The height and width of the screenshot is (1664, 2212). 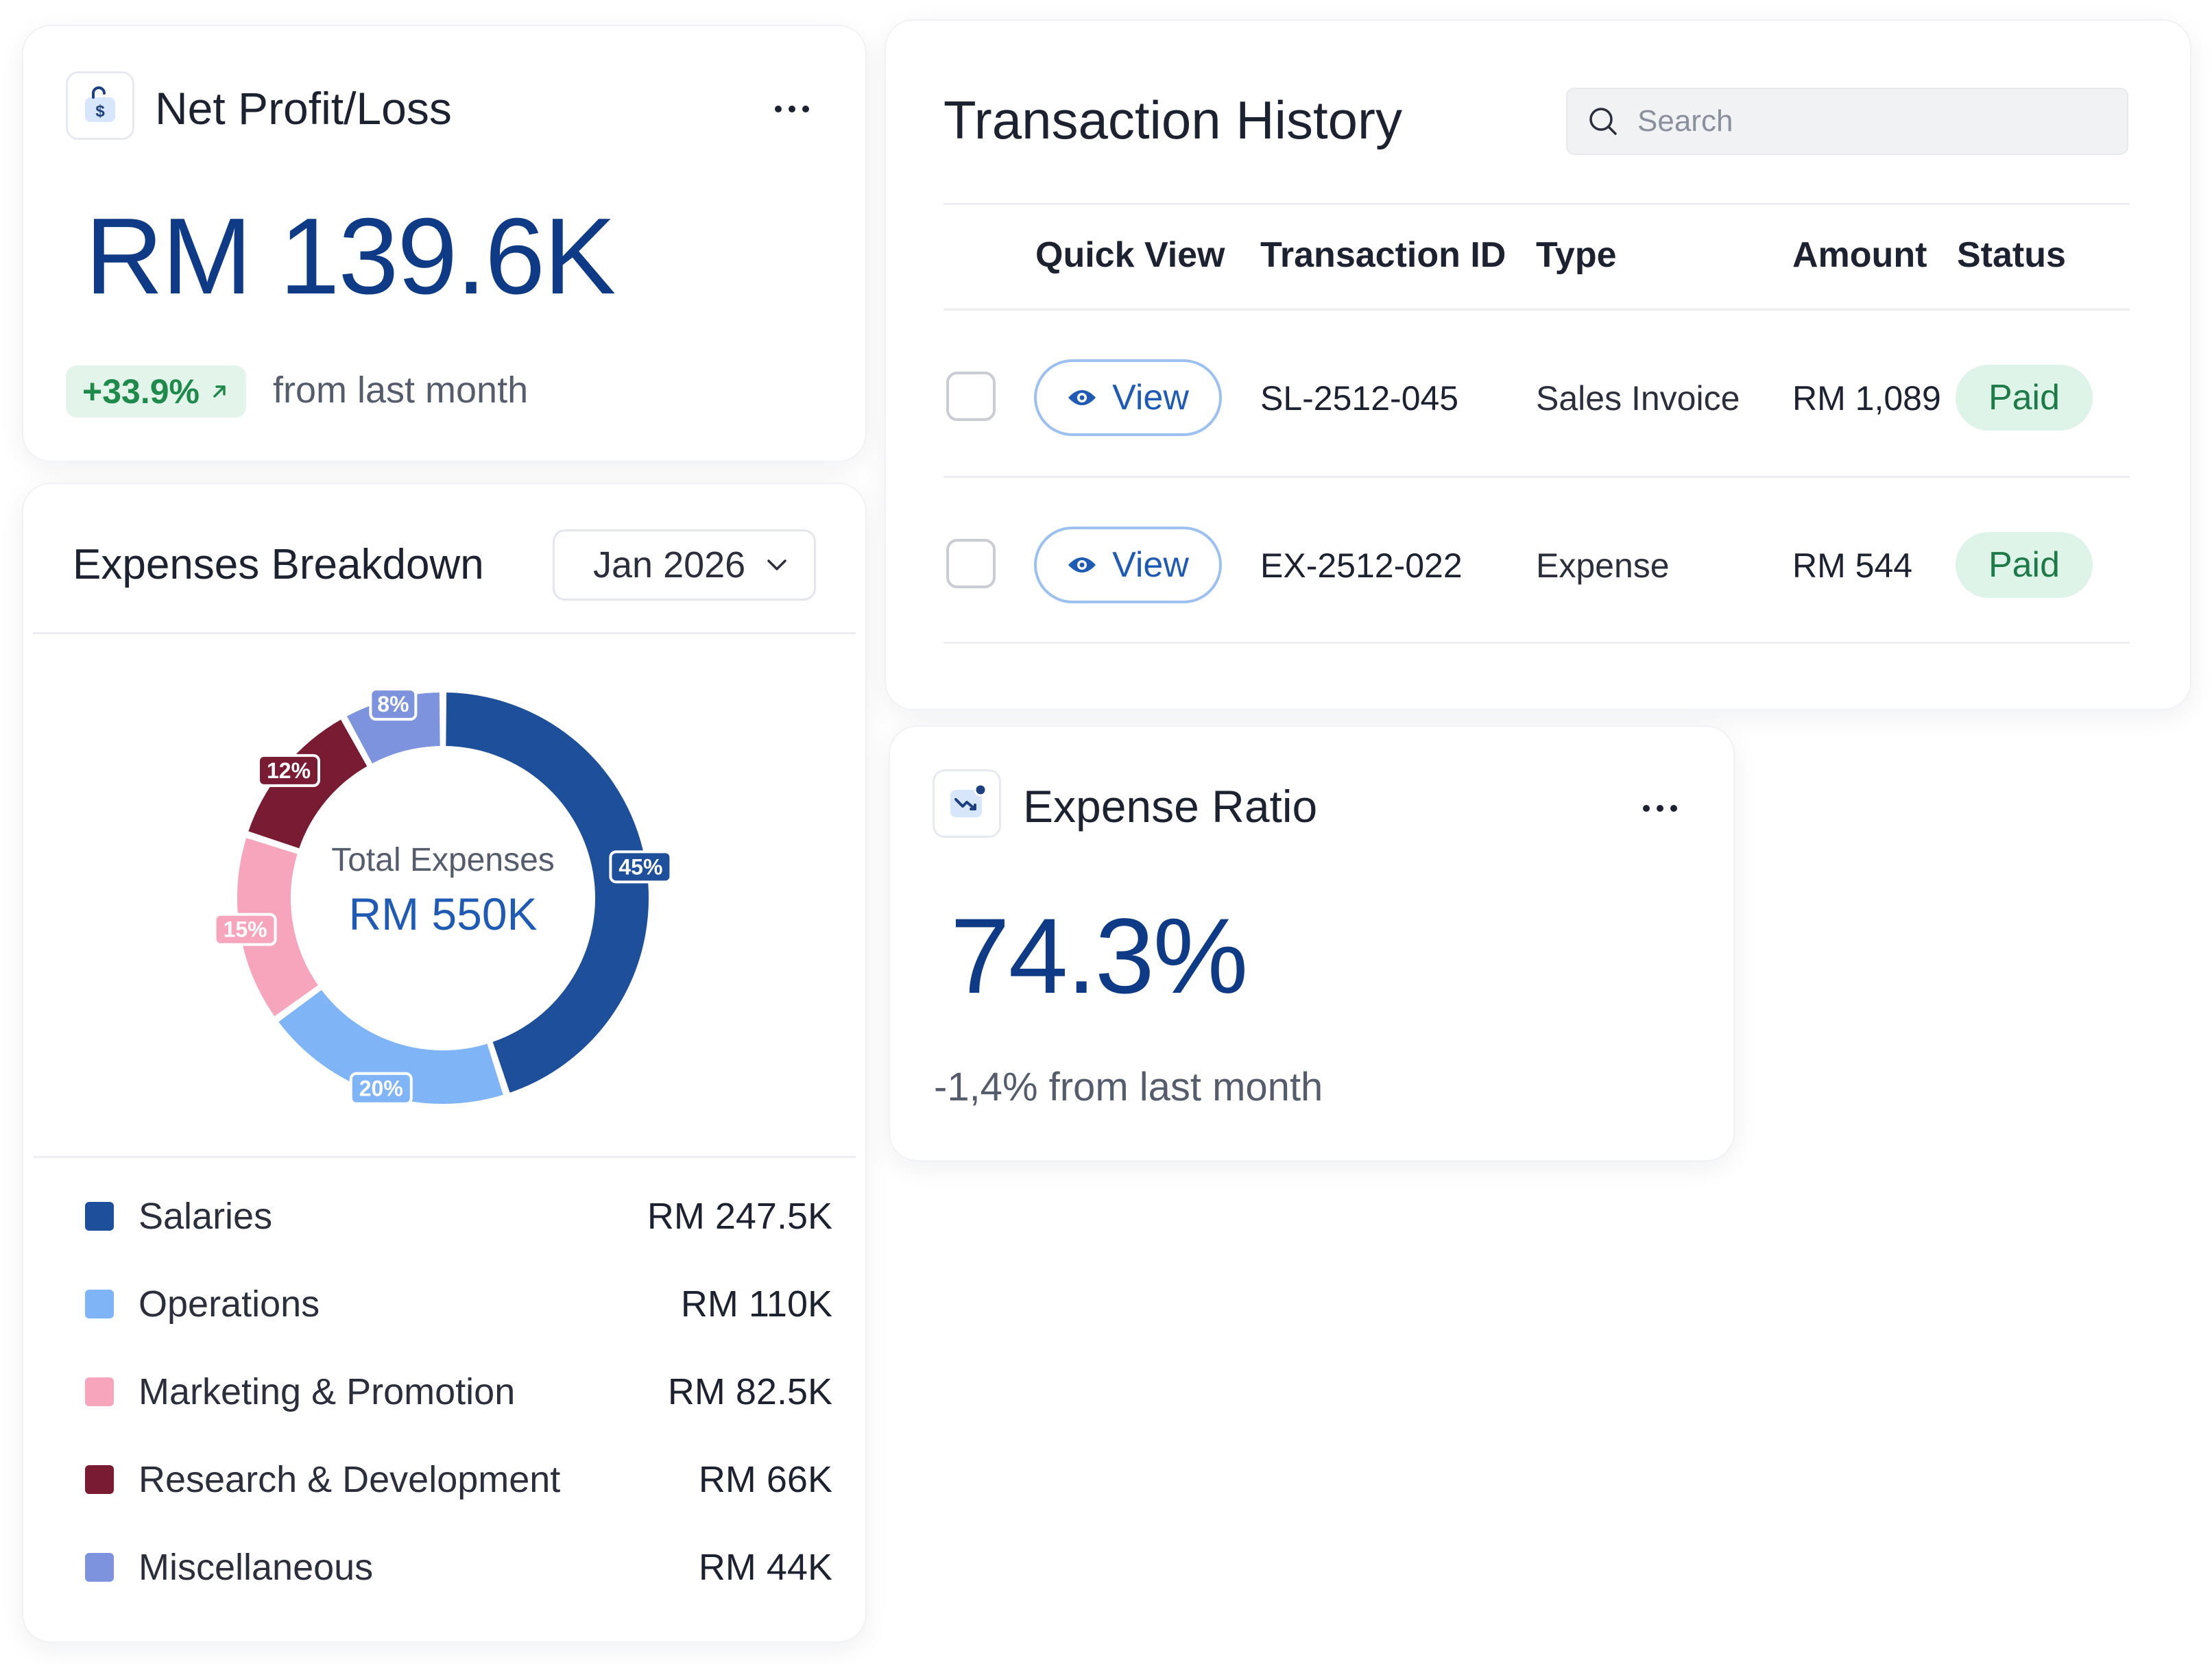 I want to click on donut-center-label: Total Expenses, so click(x=443, y=860).